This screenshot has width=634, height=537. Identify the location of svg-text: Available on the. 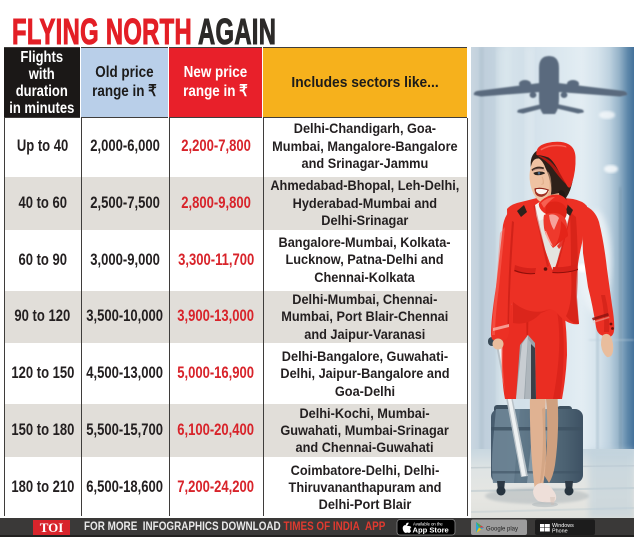
(428, 524).